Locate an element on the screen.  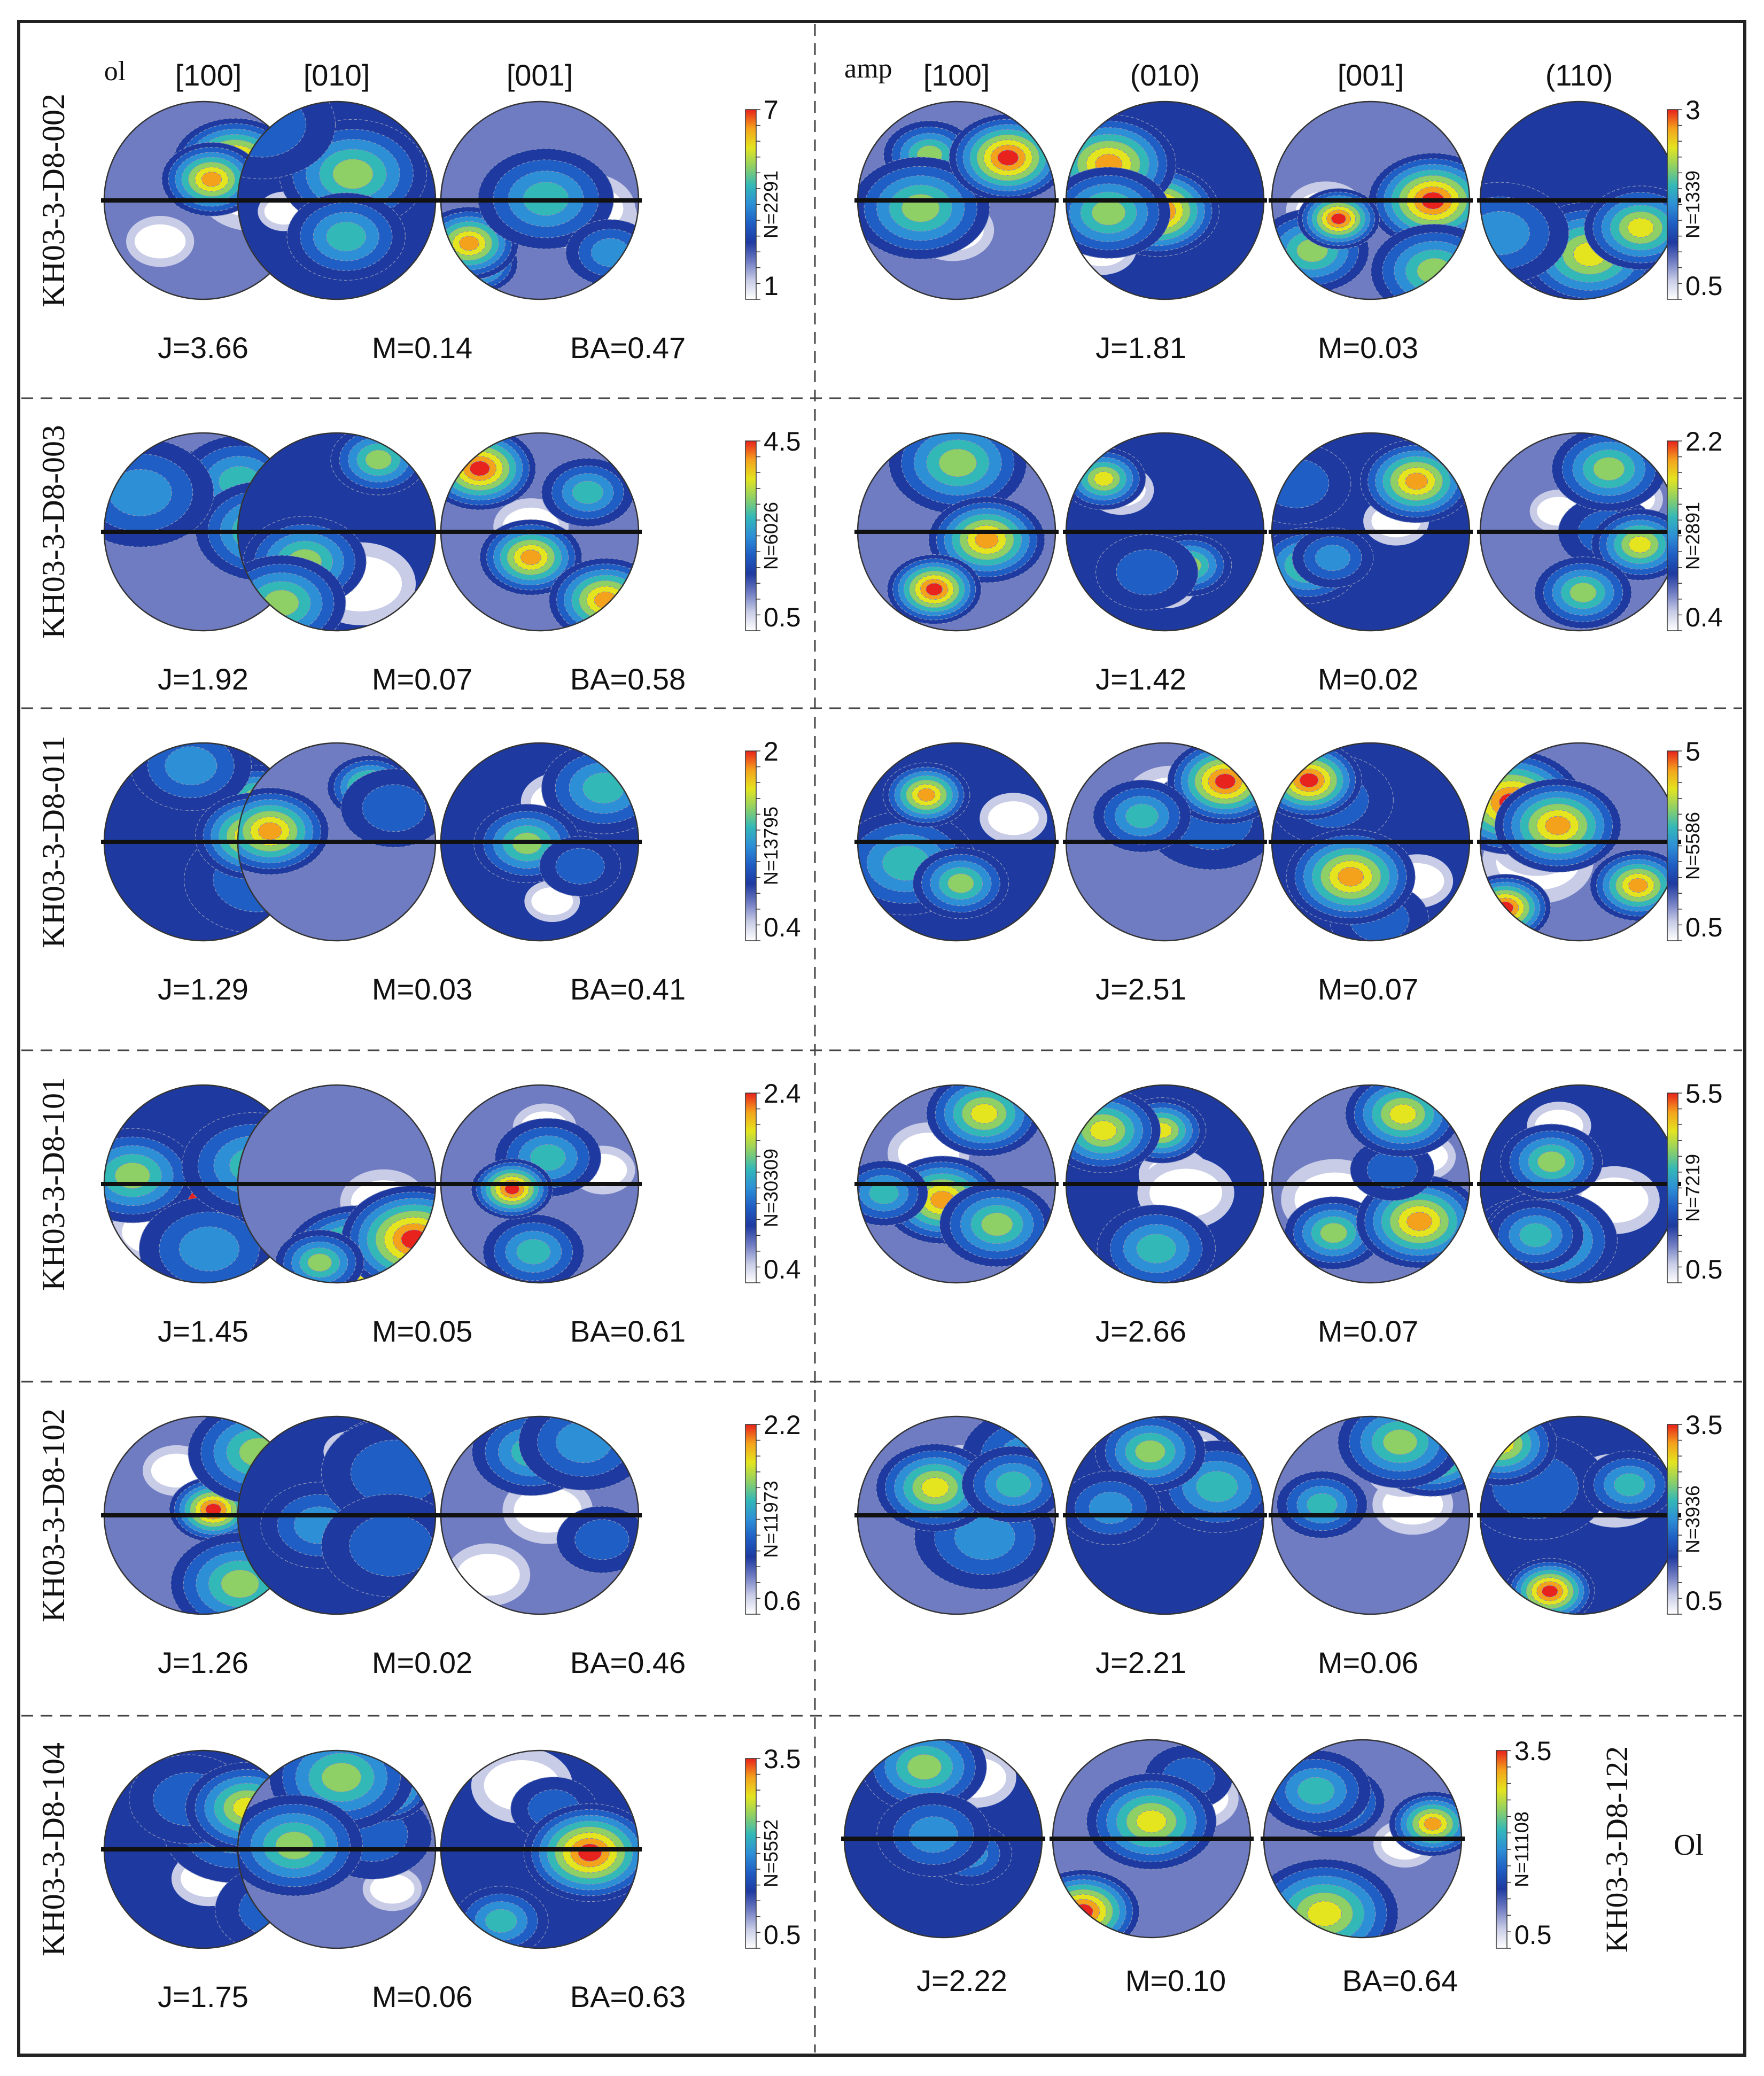
colorbar-n-label: N=11973 is located at coordinates (771, 1519).